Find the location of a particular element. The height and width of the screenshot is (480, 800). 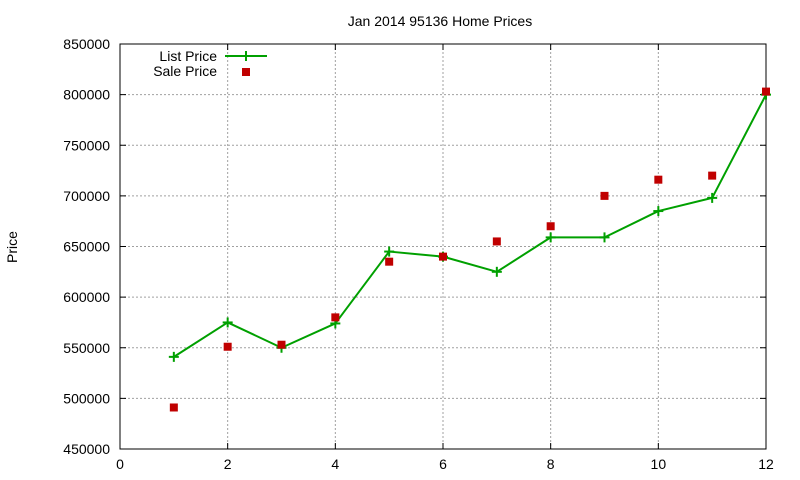

legend-swatch-sale-price is located at coordinates (246, 72).